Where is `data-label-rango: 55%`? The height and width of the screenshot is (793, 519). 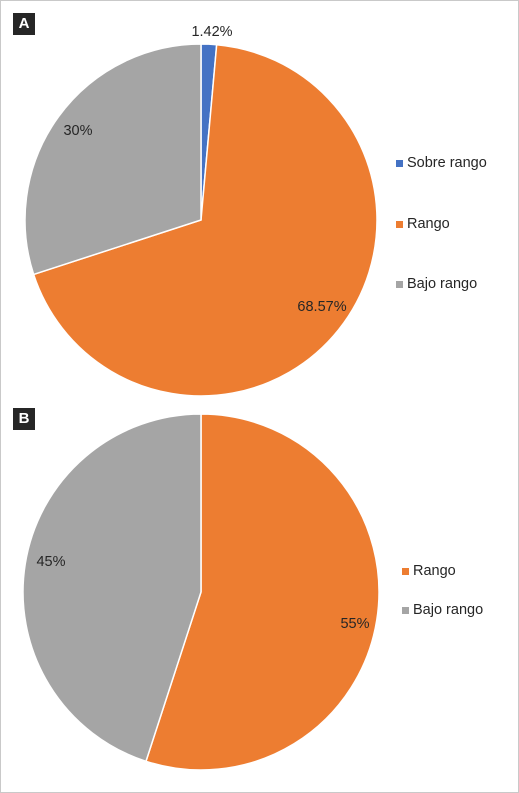
data-label-rango: 55% is located at coordinates (354, 624).